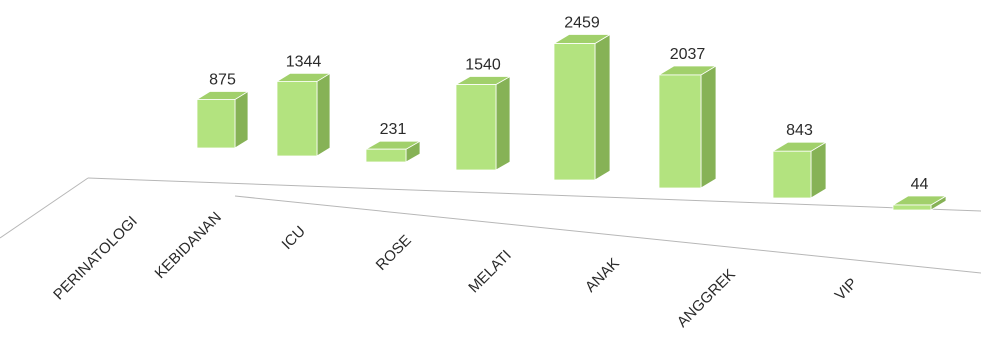 This screenshot has width=981, height=355. What do you see at coordinates (394, 253) in the screenshot?
I see `category-label: ROSE` at bounding box center [394, 253].